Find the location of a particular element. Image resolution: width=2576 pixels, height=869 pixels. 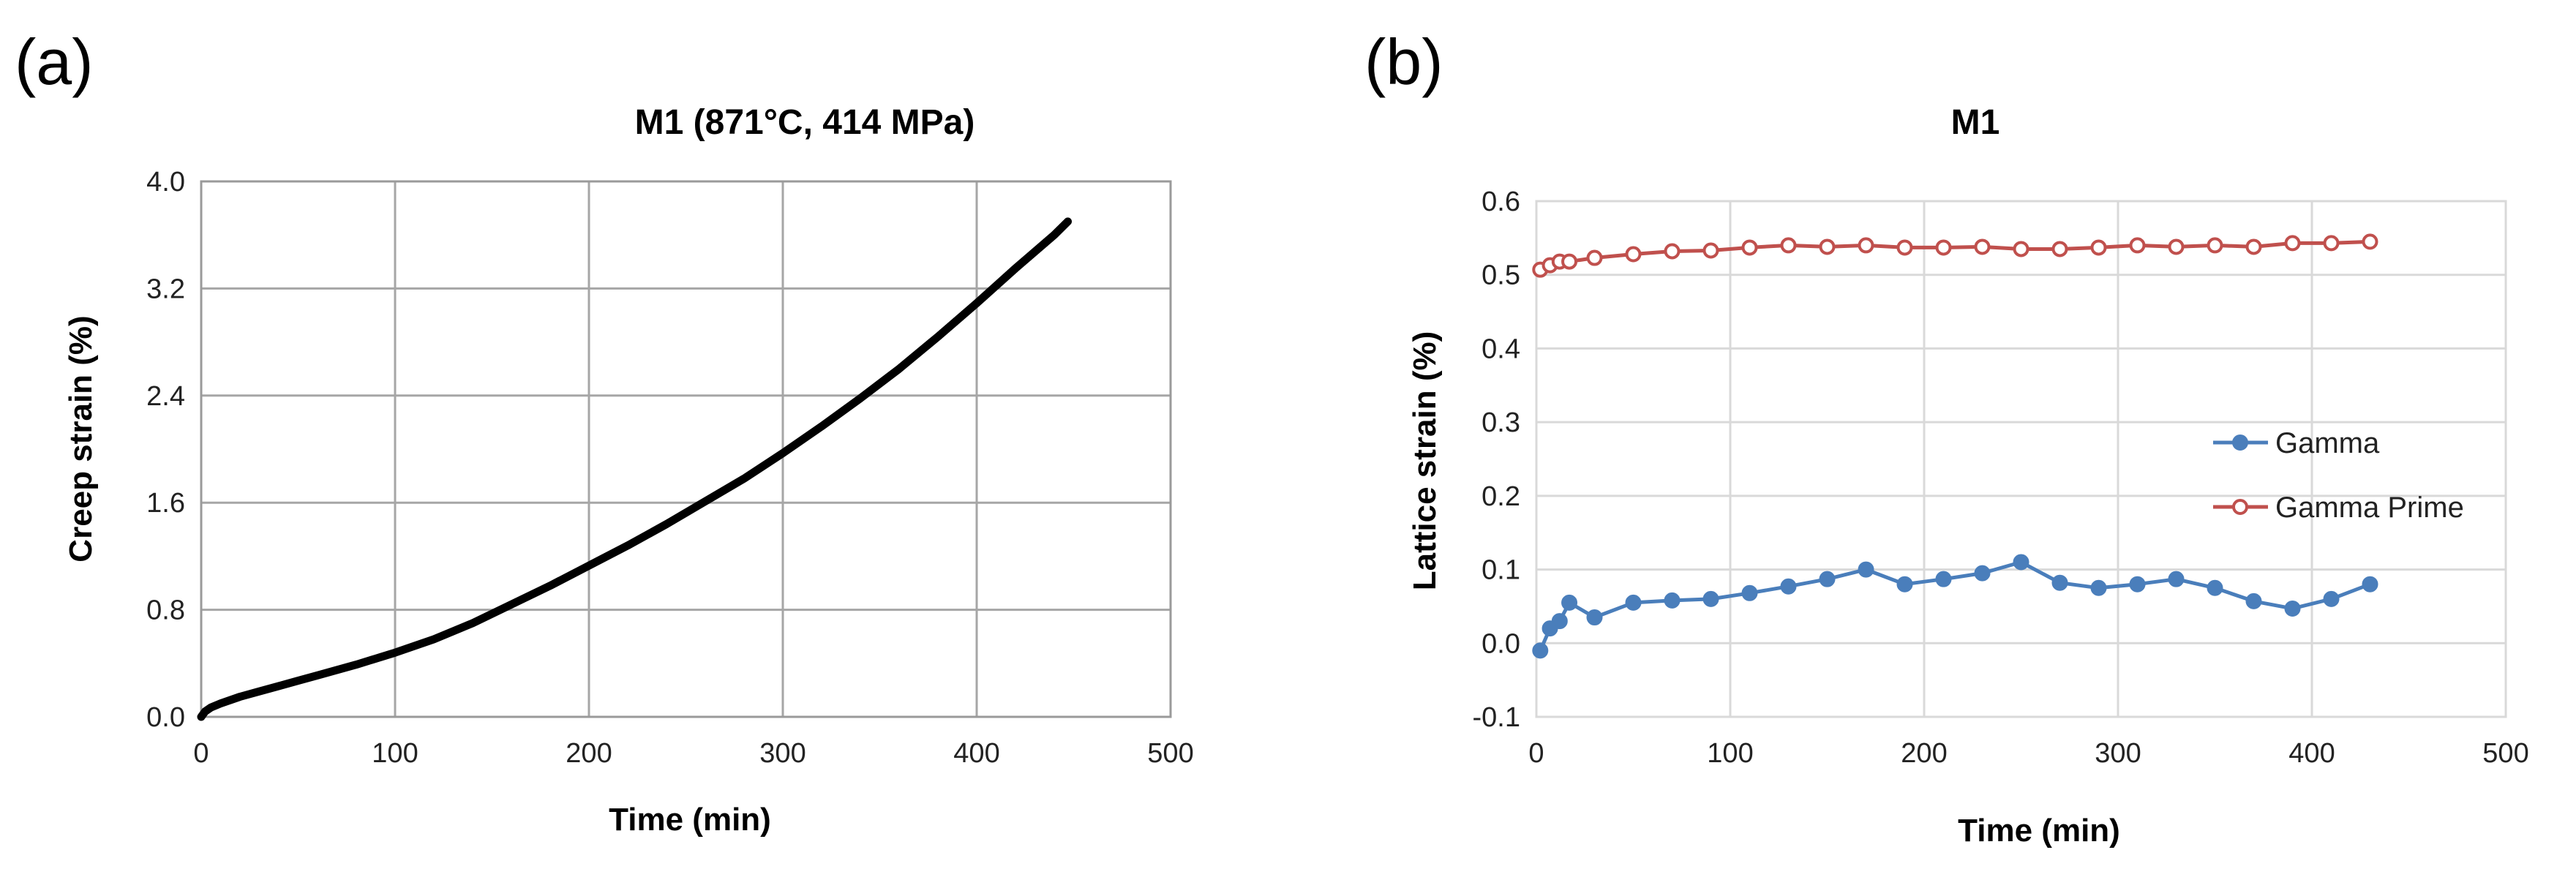

x-axis-title-b: Time (min) is located at coordinates (2039, 831).